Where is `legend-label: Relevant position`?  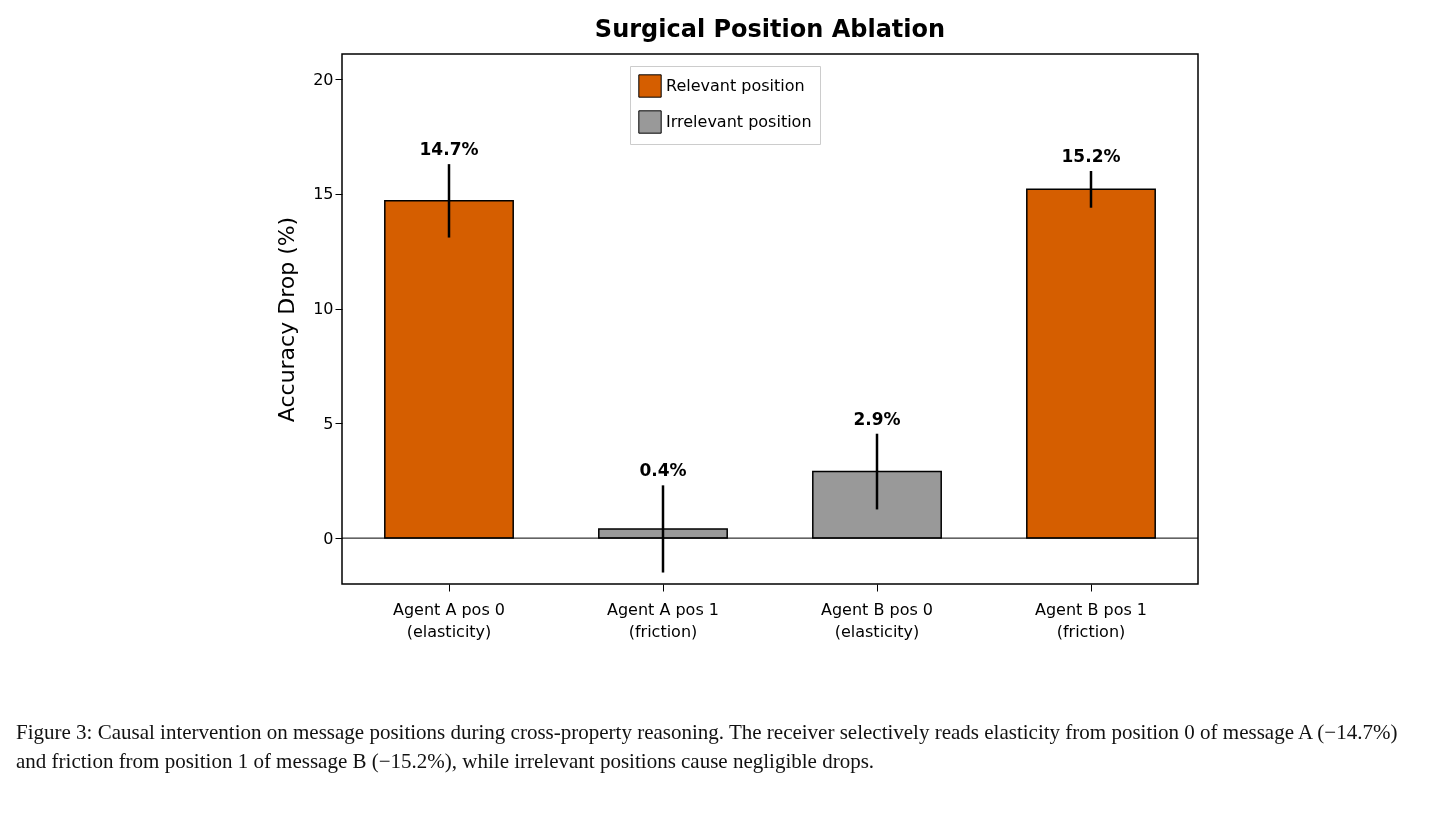
legend-label: Relevant position is located at coordinates (735, 85).